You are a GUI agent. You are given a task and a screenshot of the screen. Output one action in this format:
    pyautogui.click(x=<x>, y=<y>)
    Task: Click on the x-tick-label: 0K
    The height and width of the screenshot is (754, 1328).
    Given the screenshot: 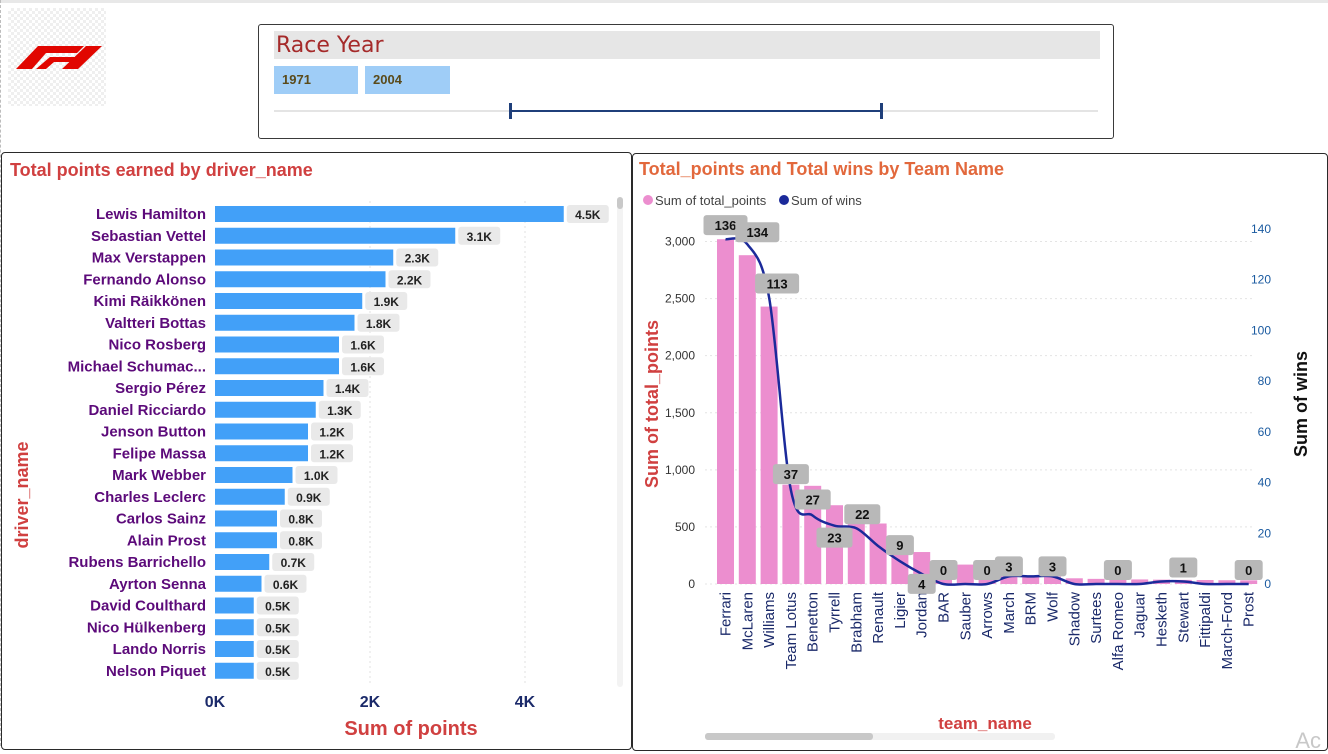 What is the action you would take?
    pyautogui.click(x=215, y=702)
    